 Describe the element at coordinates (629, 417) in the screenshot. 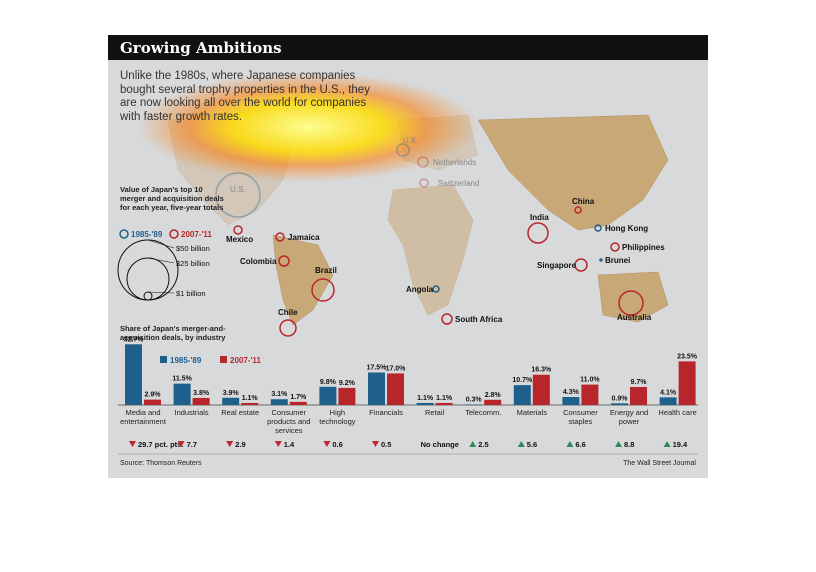

I see `category-label: Energy and power` at that location.